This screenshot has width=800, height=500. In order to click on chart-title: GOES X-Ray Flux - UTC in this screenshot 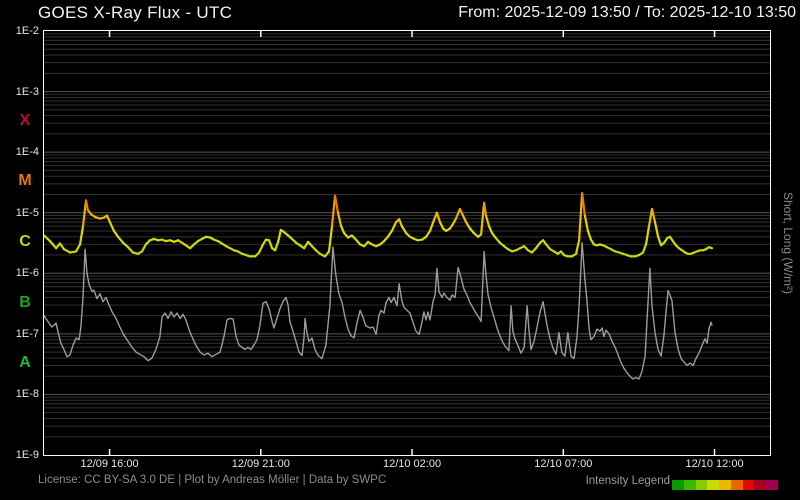, I will do `click(135, 12)`.